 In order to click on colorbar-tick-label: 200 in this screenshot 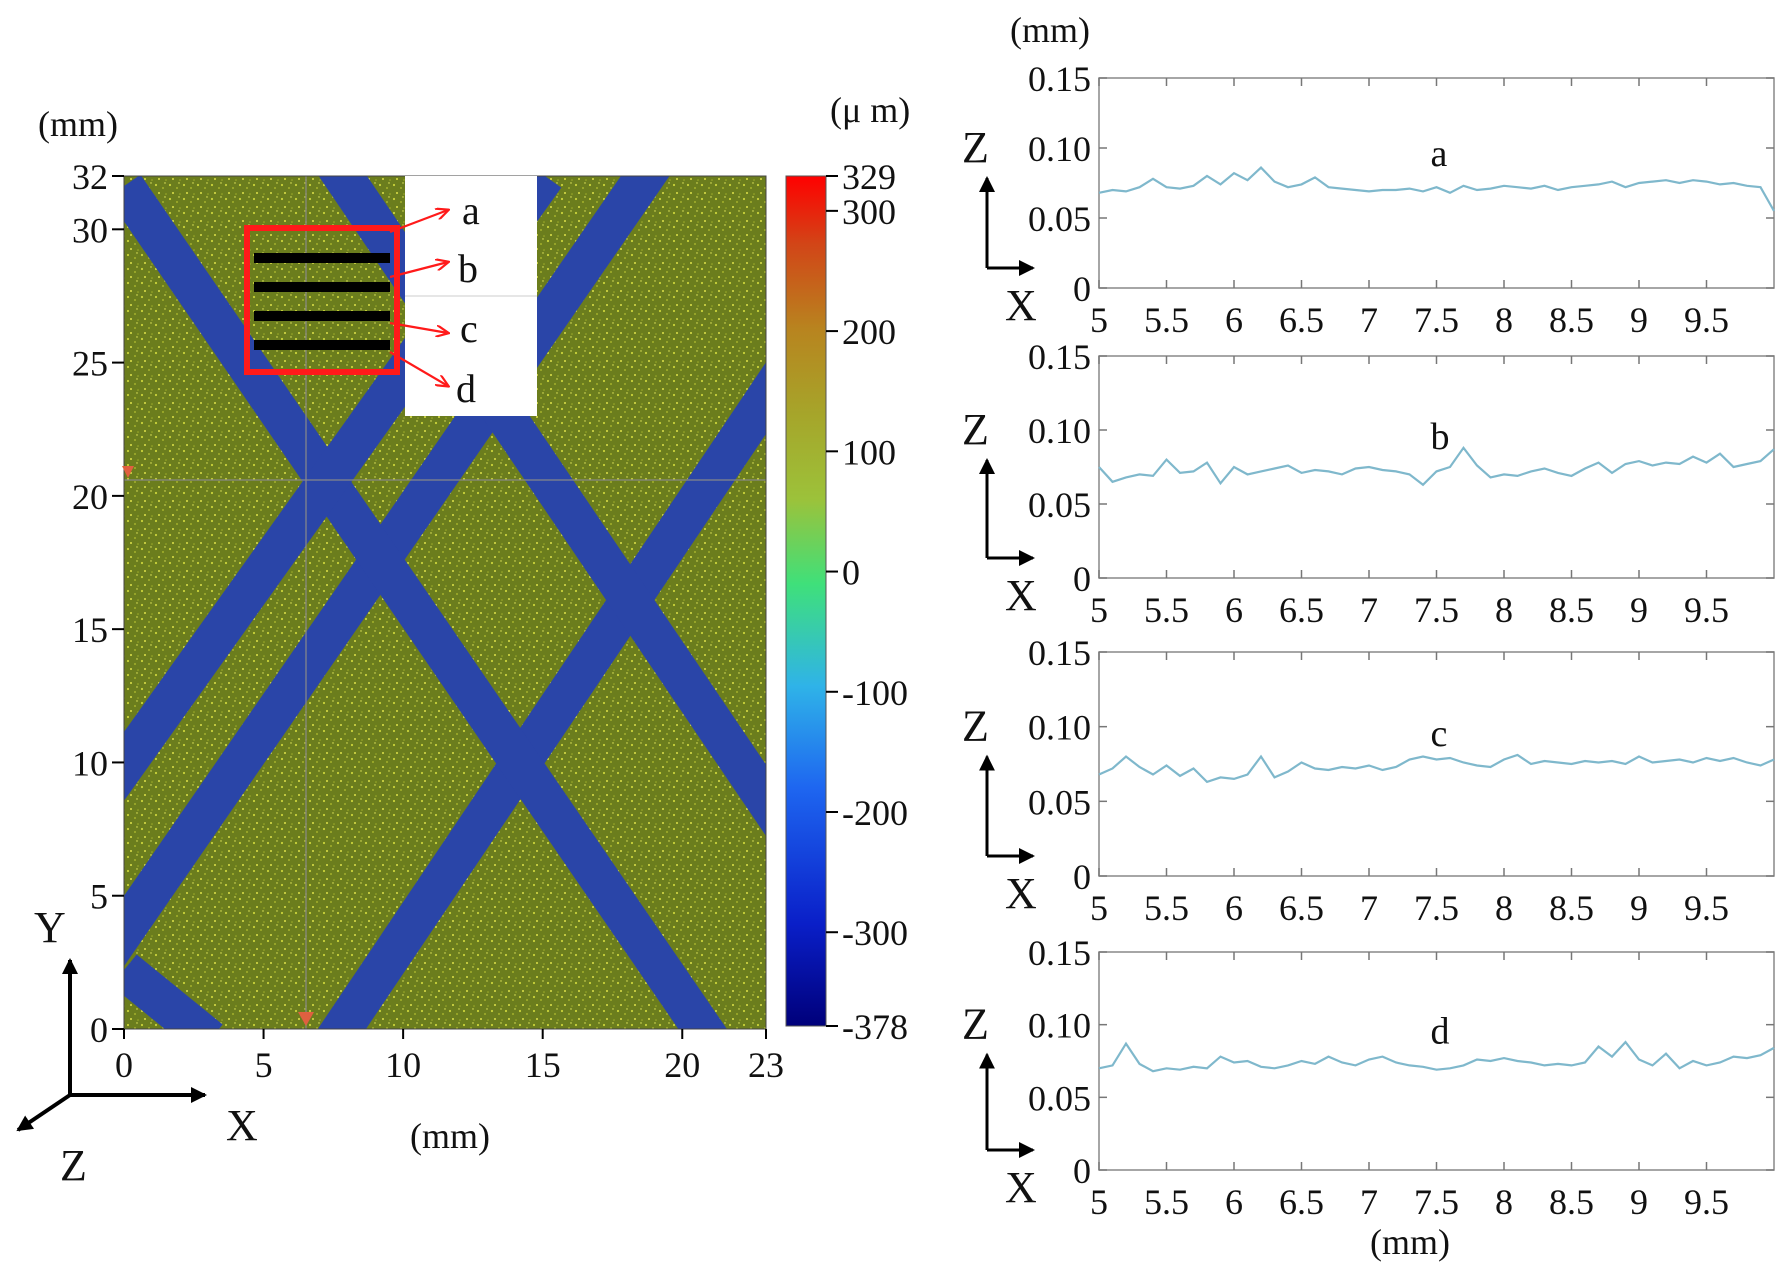, I will do `click(869, 332)`.